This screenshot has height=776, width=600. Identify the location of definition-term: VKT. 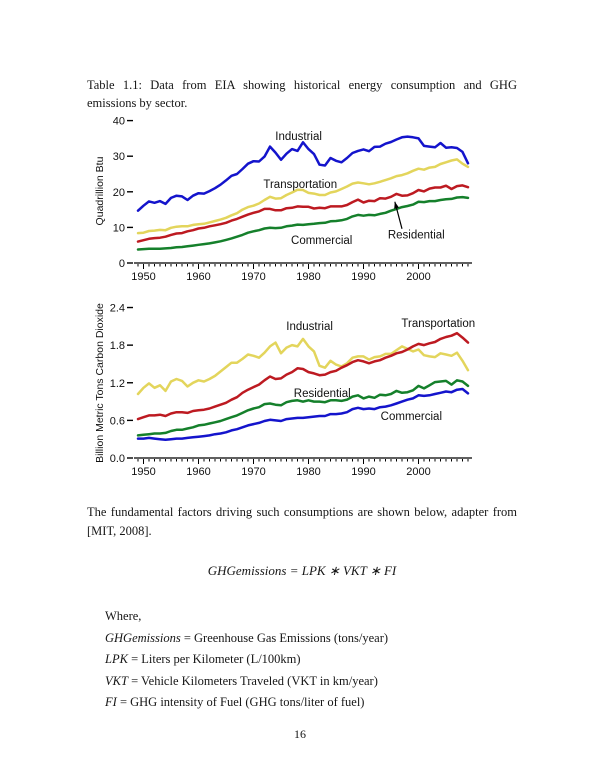
(116, 680).